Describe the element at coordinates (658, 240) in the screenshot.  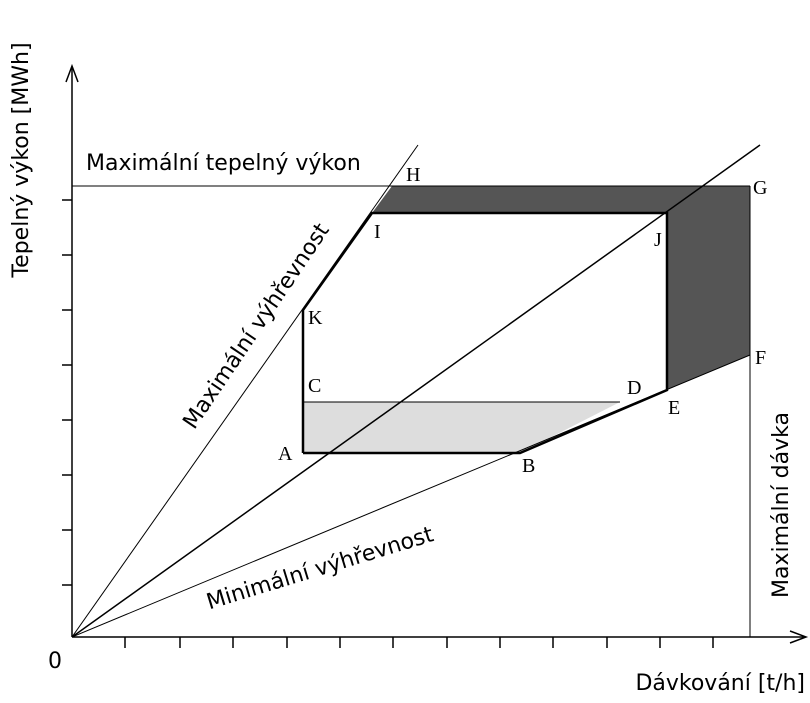
I see `point-label: J` at that location.